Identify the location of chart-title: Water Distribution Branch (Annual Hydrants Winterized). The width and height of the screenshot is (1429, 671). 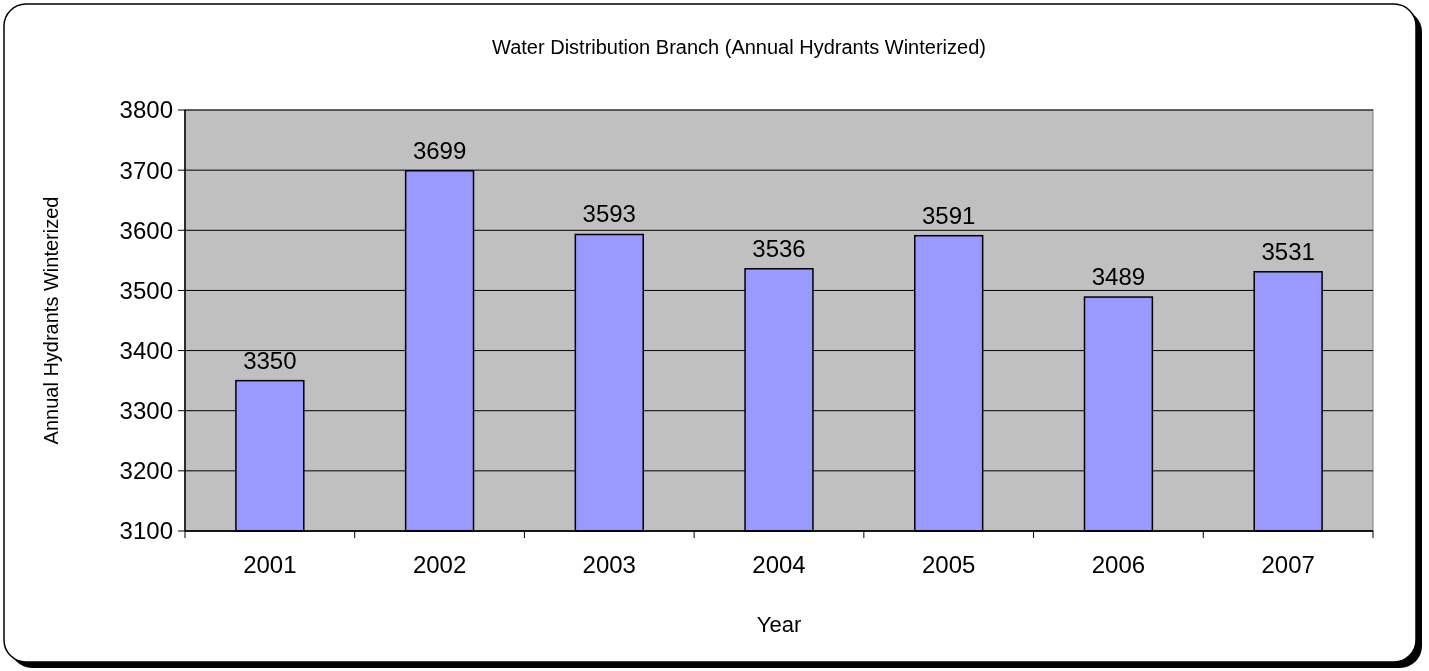
(739, 47).